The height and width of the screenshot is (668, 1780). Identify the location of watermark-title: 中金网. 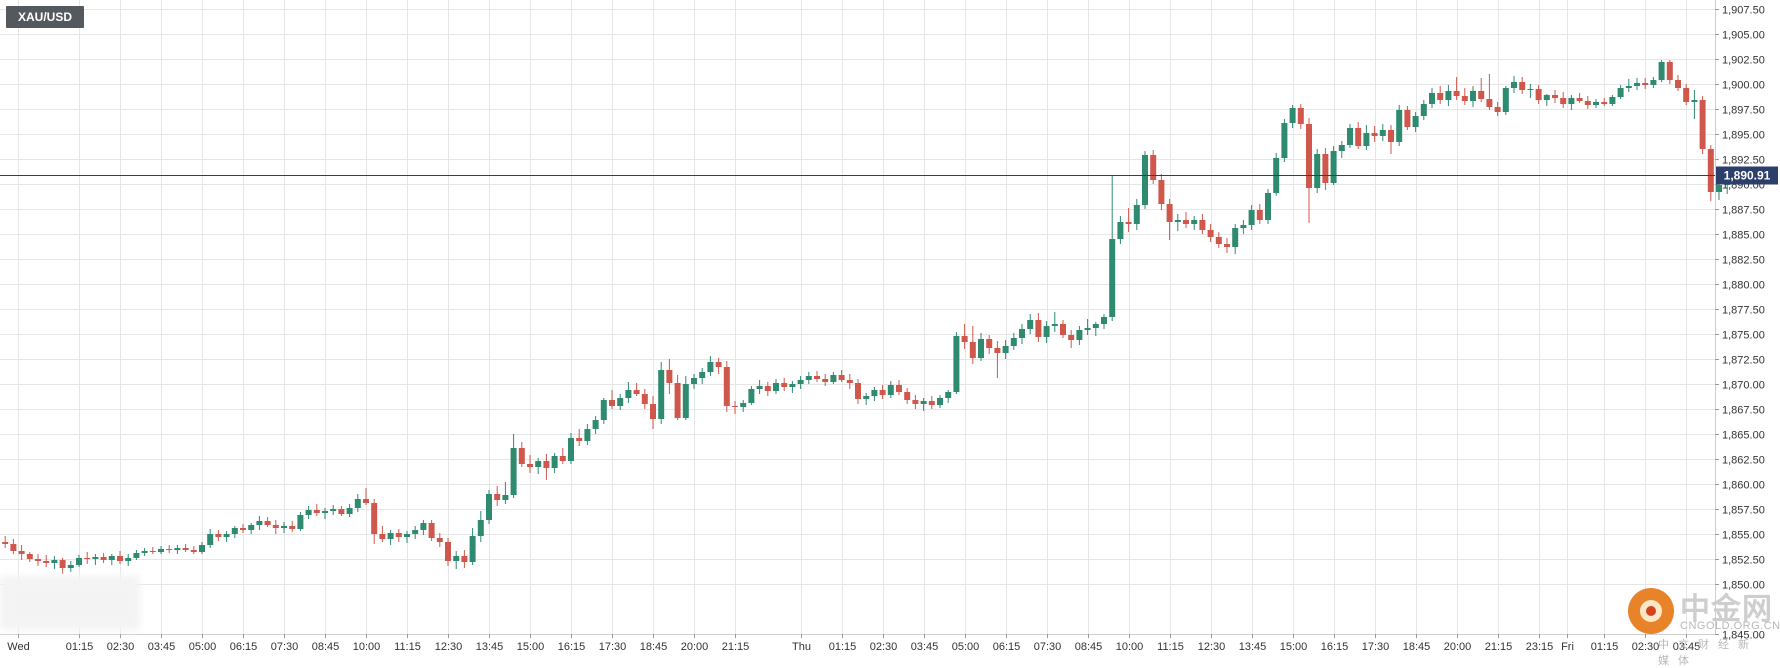
(1726, 609).